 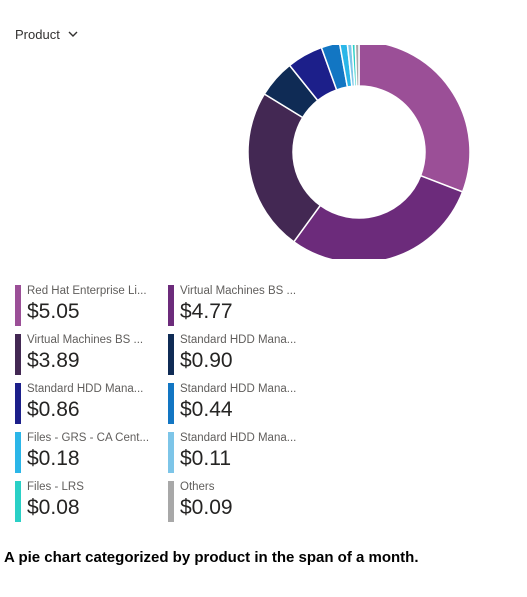 What do you see at coordinates (53, 458) in the screenshot?
I see `legend-value: $0.18` at bounding box center [53, 458].